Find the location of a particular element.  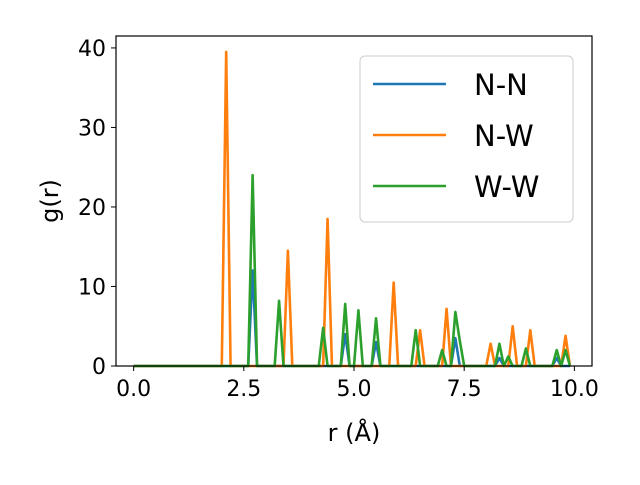

legend-label-n-n: N-N is located at coordinates (501, 85).